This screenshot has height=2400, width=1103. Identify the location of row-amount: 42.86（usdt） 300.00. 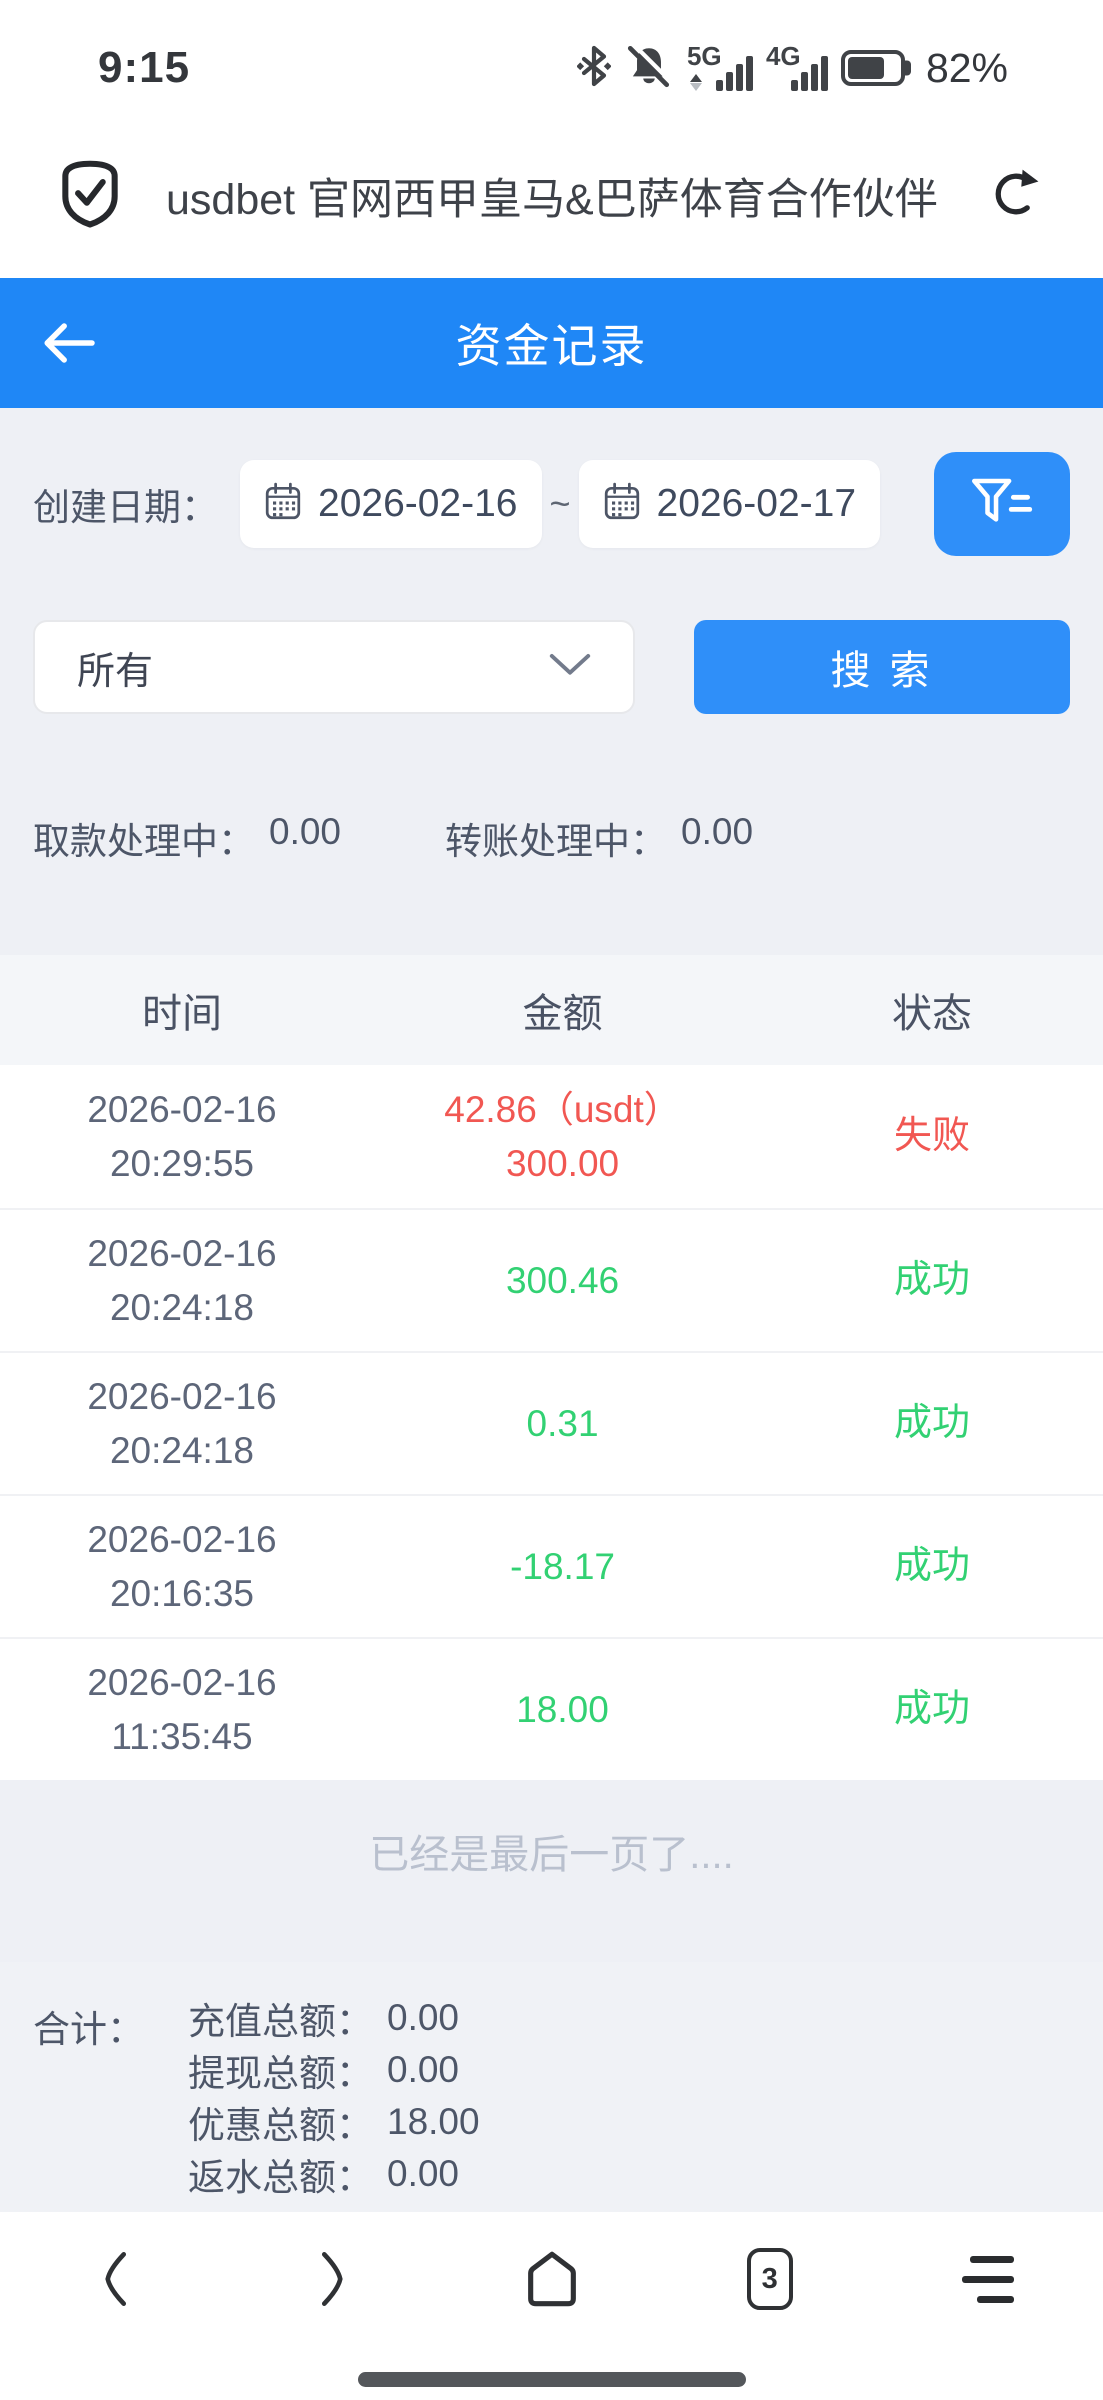
(562, 1136).